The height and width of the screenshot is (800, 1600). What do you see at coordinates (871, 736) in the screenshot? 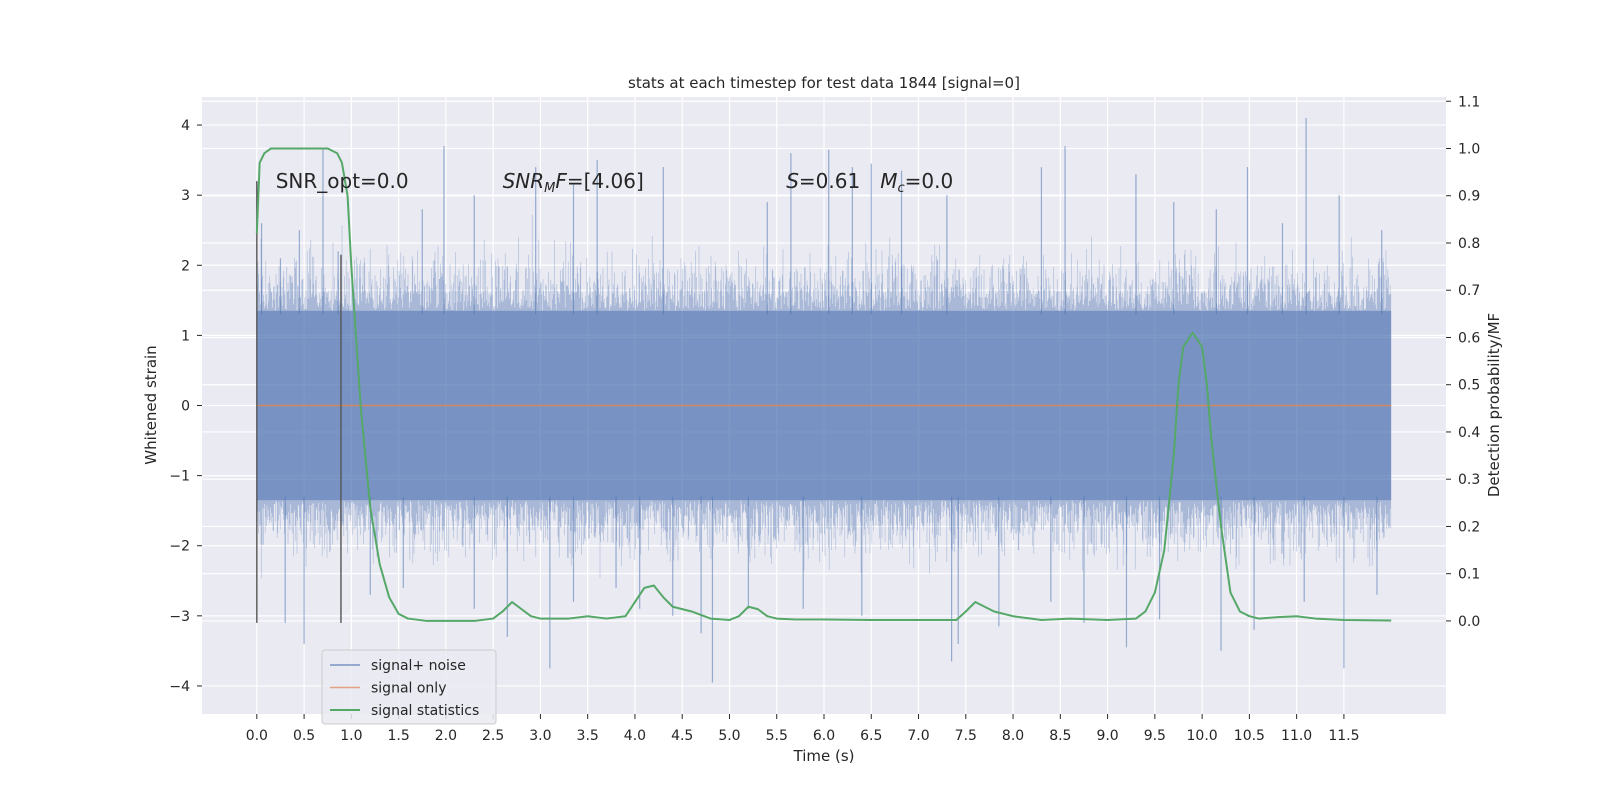
I see `x-tick-label: 6.5` at bounding box center [871, 736].